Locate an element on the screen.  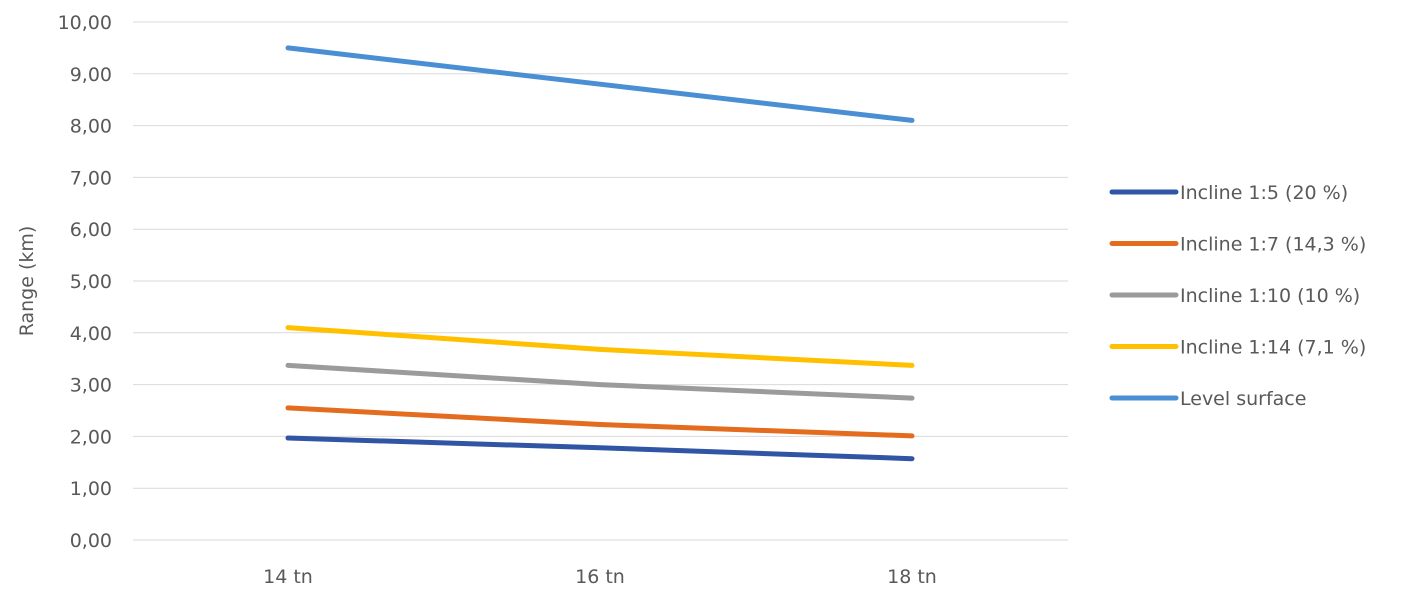
y-tick-label: 7,00 is located at coordinates (91, 178).